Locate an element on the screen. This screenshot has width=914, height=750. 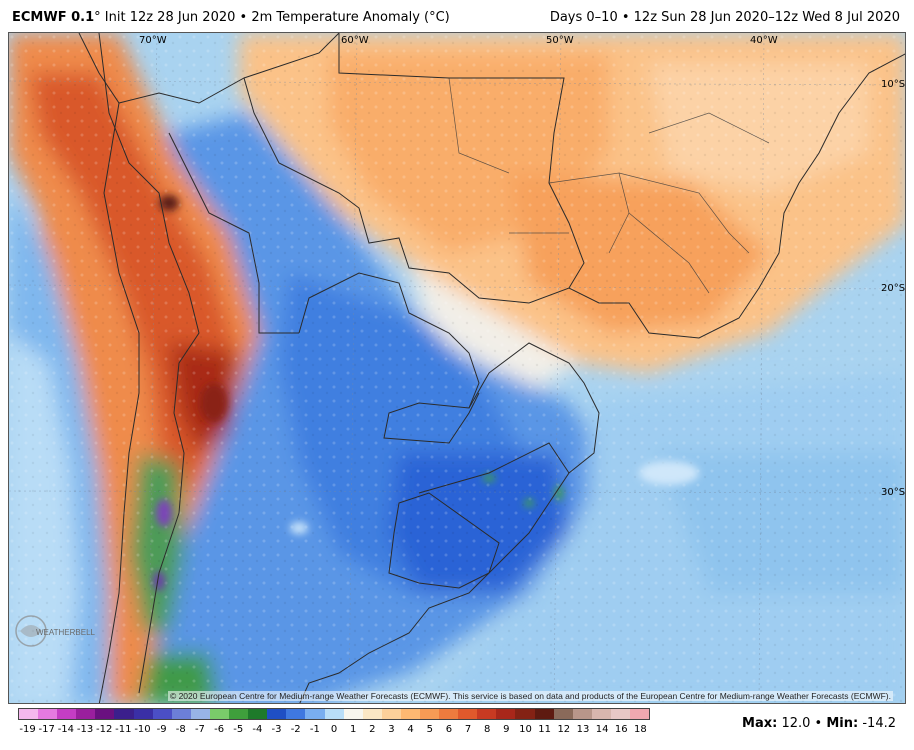
lon-label-40w: 40°W is located at coordinates (764, 40).